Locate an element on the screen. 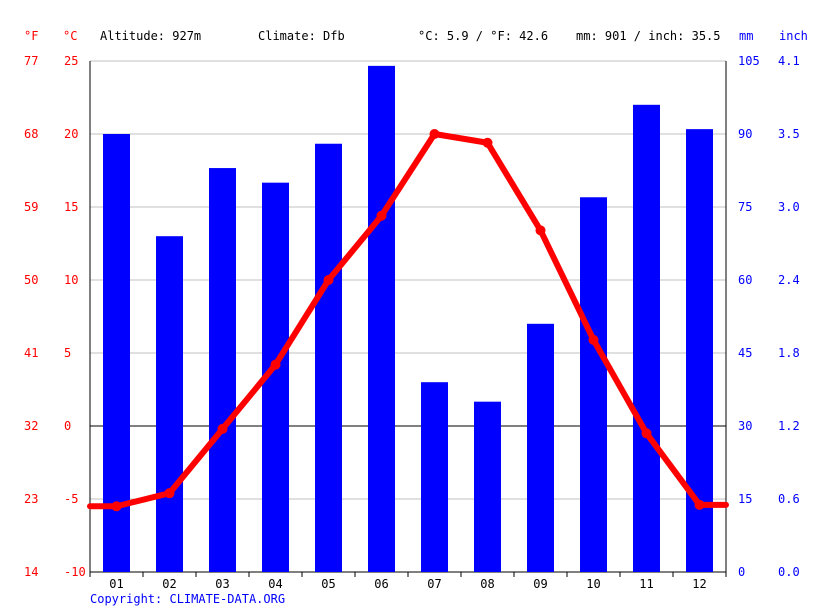  month-label: 01 is located at coordinates (116, 584).